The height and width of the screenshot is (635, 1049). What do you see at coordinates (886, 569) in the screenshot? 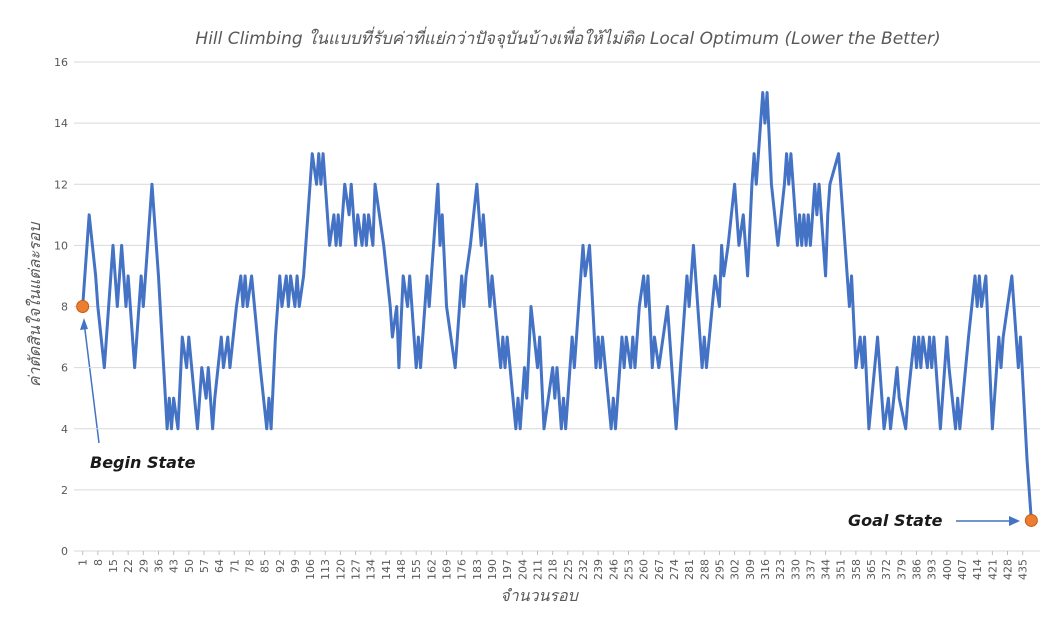
I see `x-tick-label: 372` at bounding box center [886, 569].